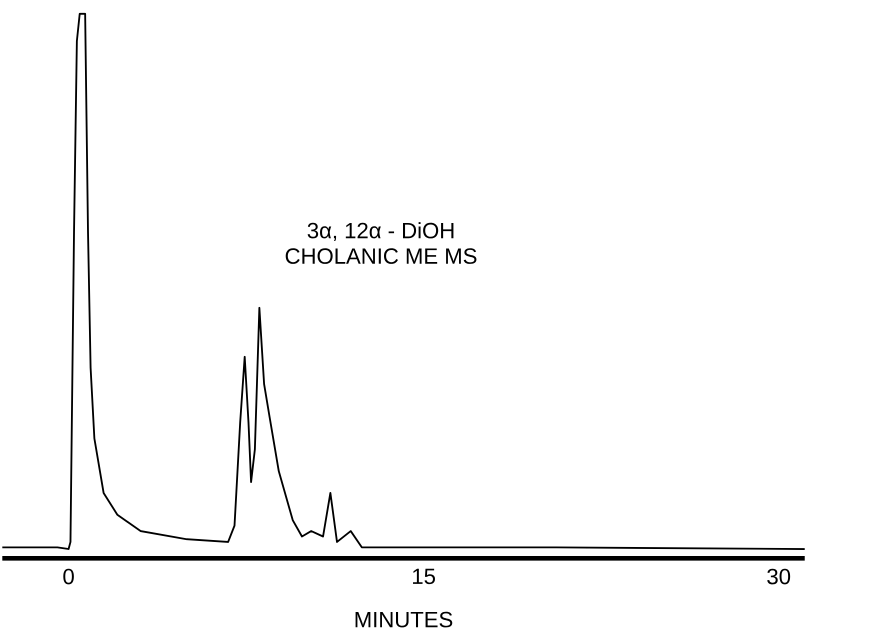 This screenshot has height=634, width=871. I want to click on x-tick-label: 30, so click(778, 576).